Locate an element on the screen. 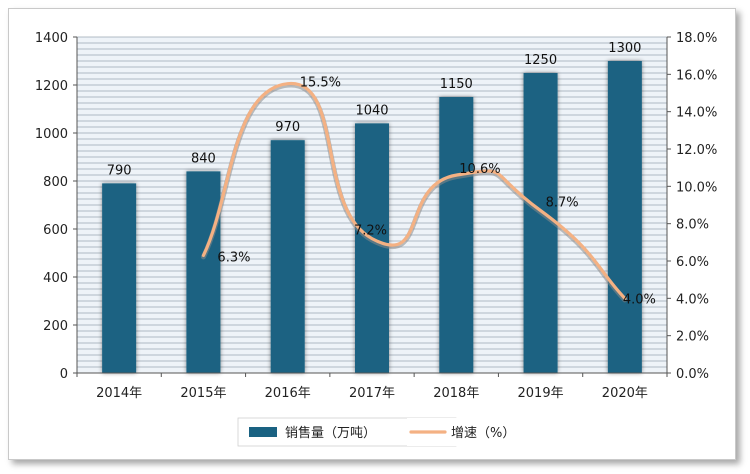  right-tick-label: 14.0% is located at coordinates (696, 113).